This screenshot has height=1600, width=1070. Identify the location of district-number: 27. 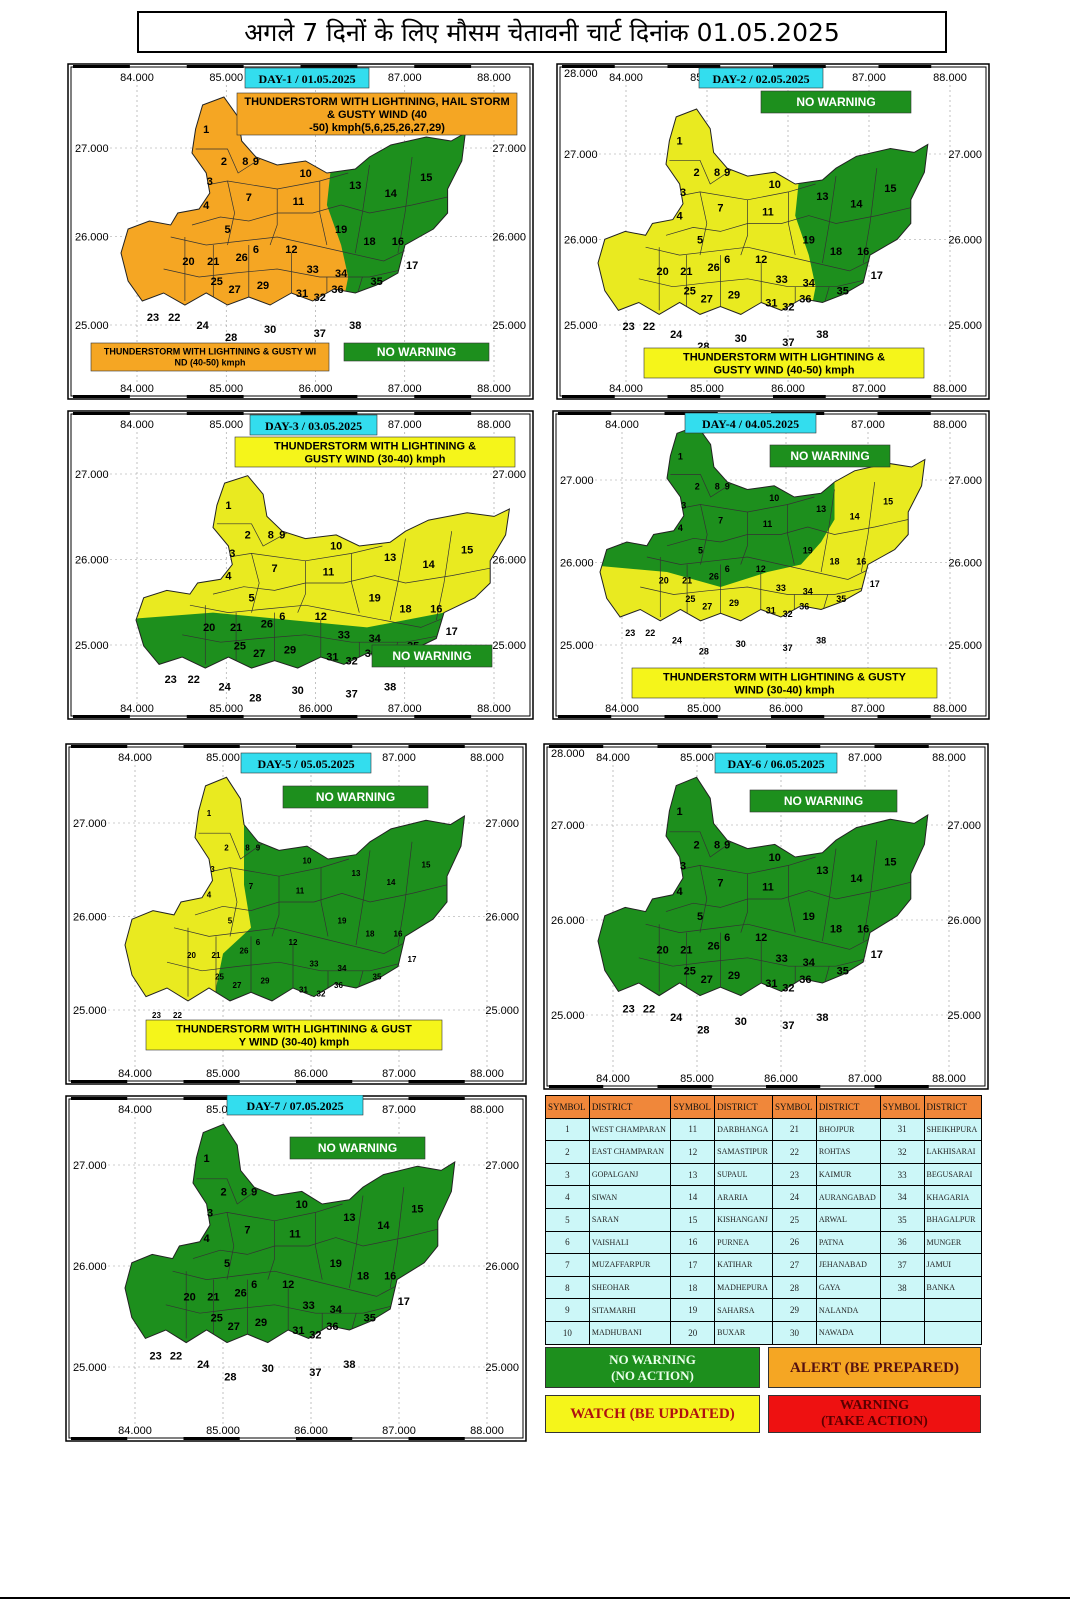
(707, 300).